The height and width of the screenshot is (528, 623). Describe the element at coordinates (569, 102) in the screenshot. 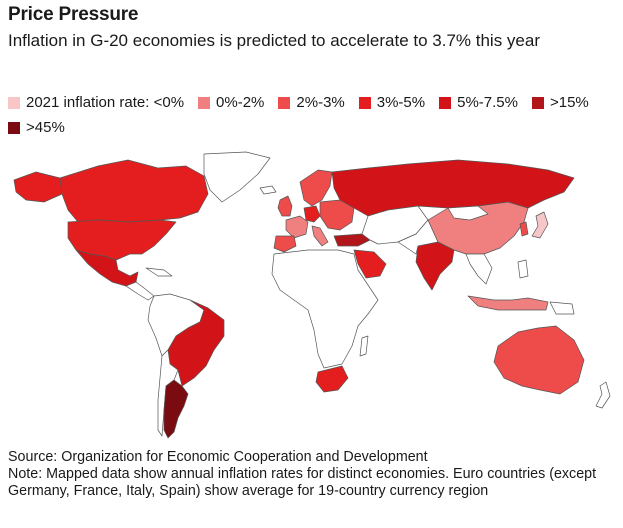

I see `legend-label: >15%` at that location.